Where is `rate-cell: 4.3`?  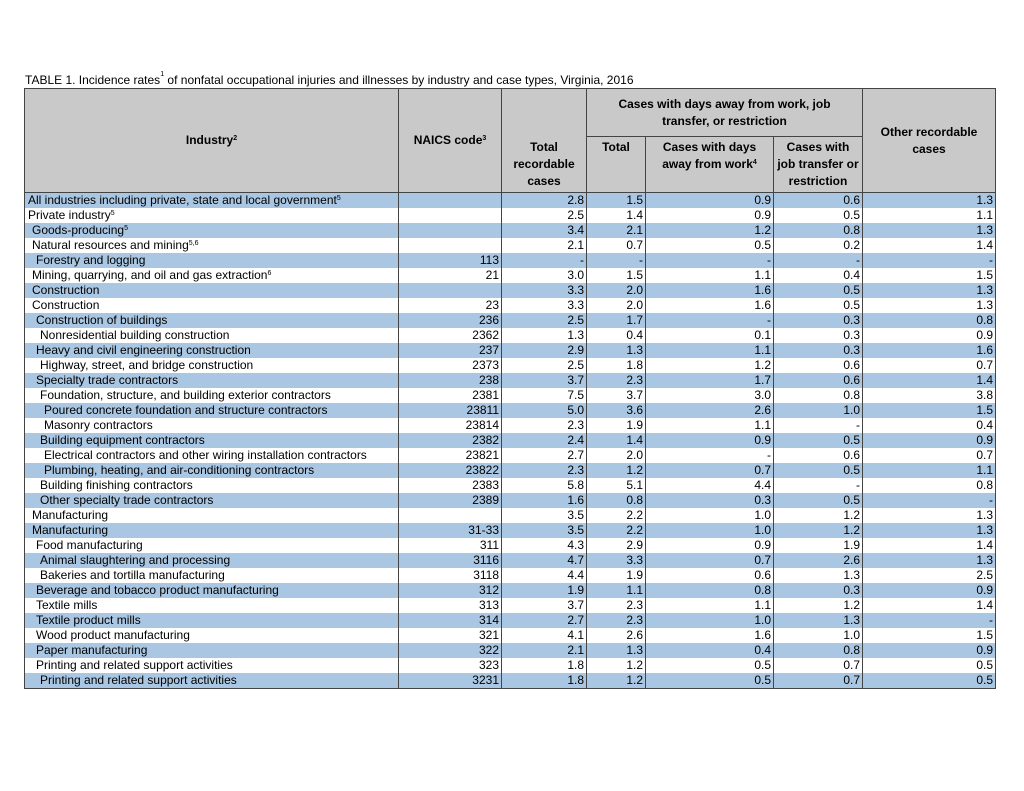
rate-cell: 4.3 is located at coordinates (544, 545).